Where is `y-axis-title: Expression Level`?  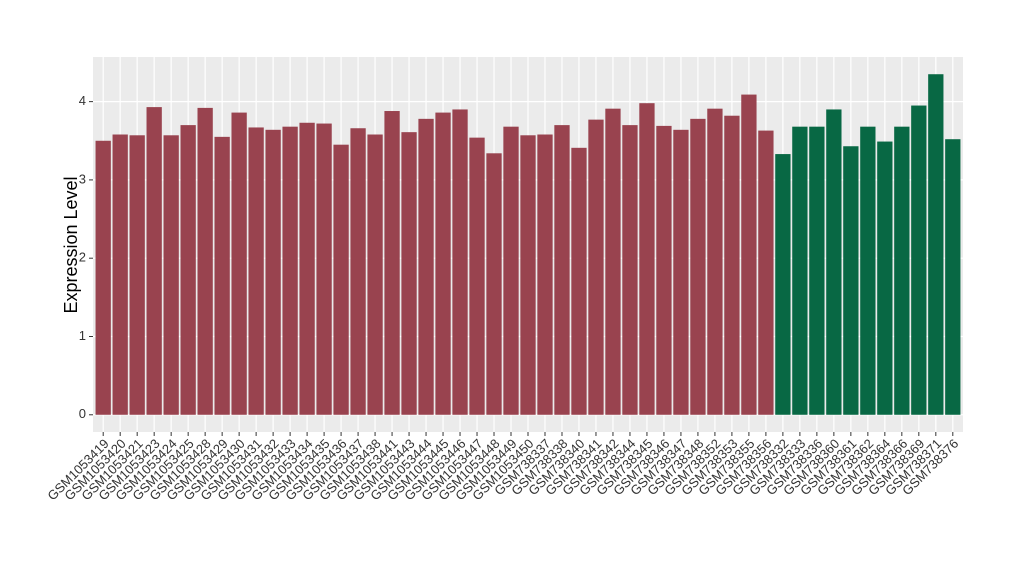 y-axis-title: Expression Level is located at coordinates (71, 244).